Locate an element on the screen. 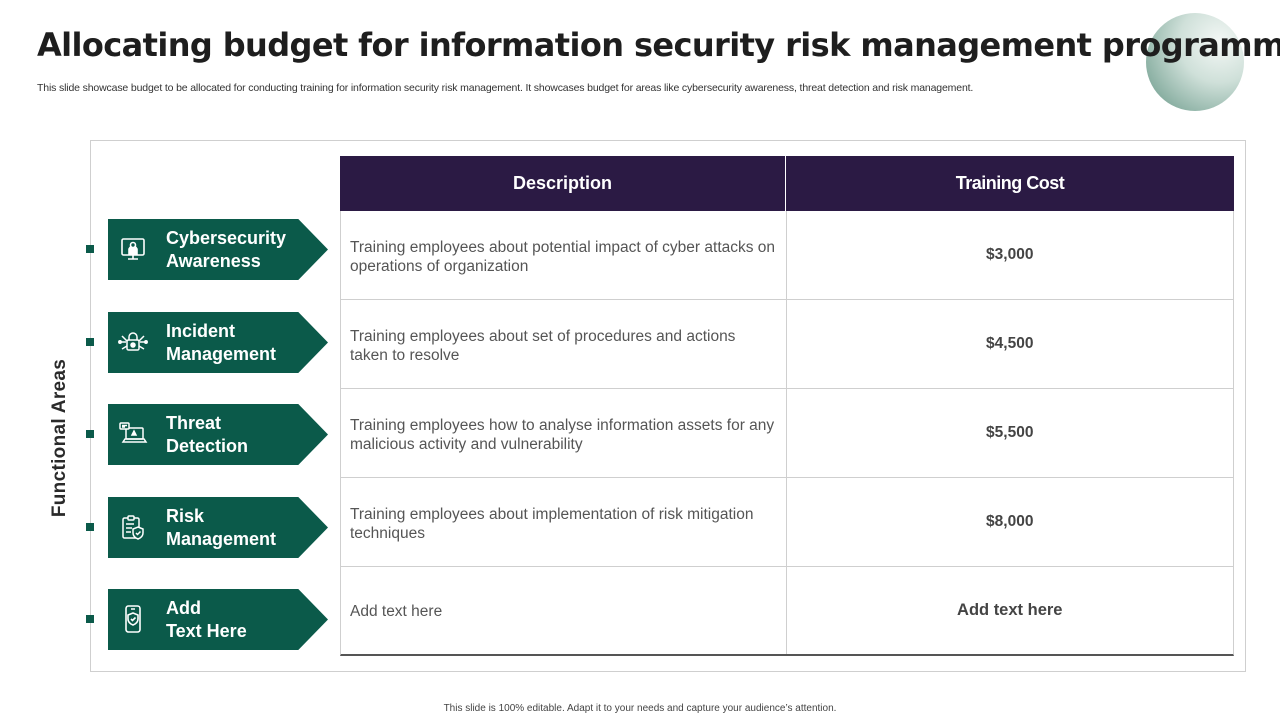 This screenshot has height=720, width=1280. laptop-alert-icon is located at coordinates (133, 434).